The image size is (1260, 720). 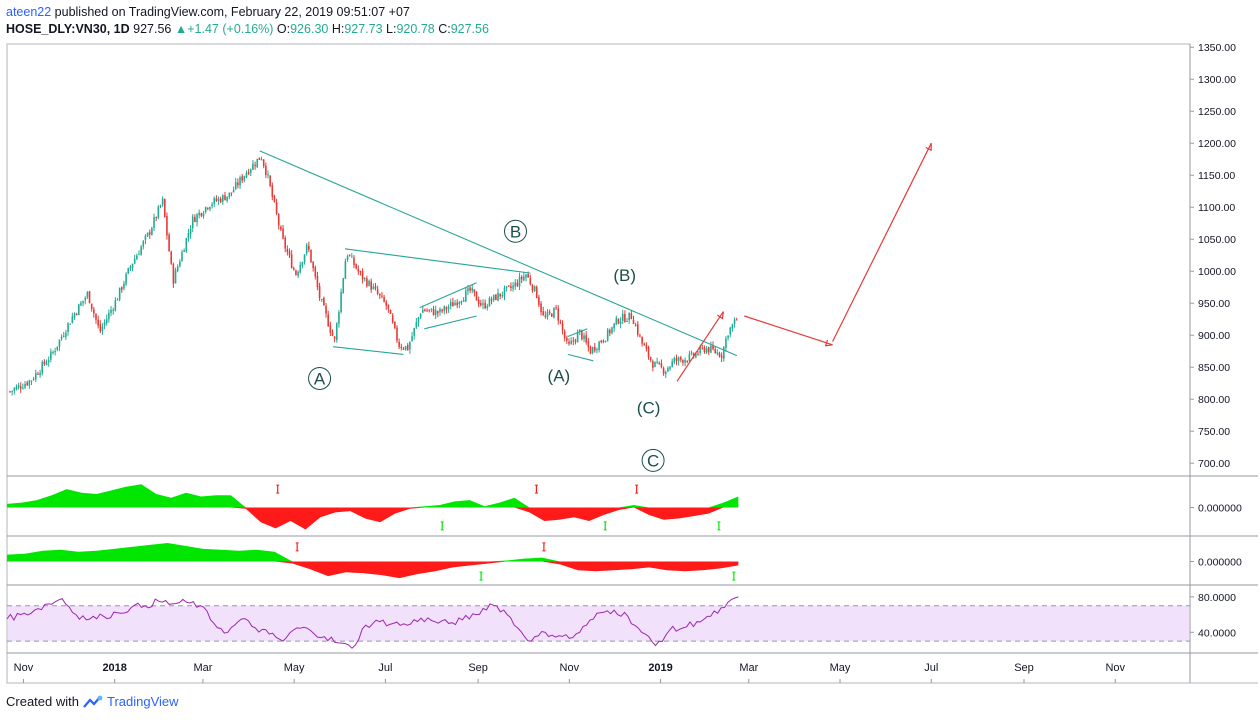 I want to click on tradingview-logo-icon, so click(x=93, y=701).